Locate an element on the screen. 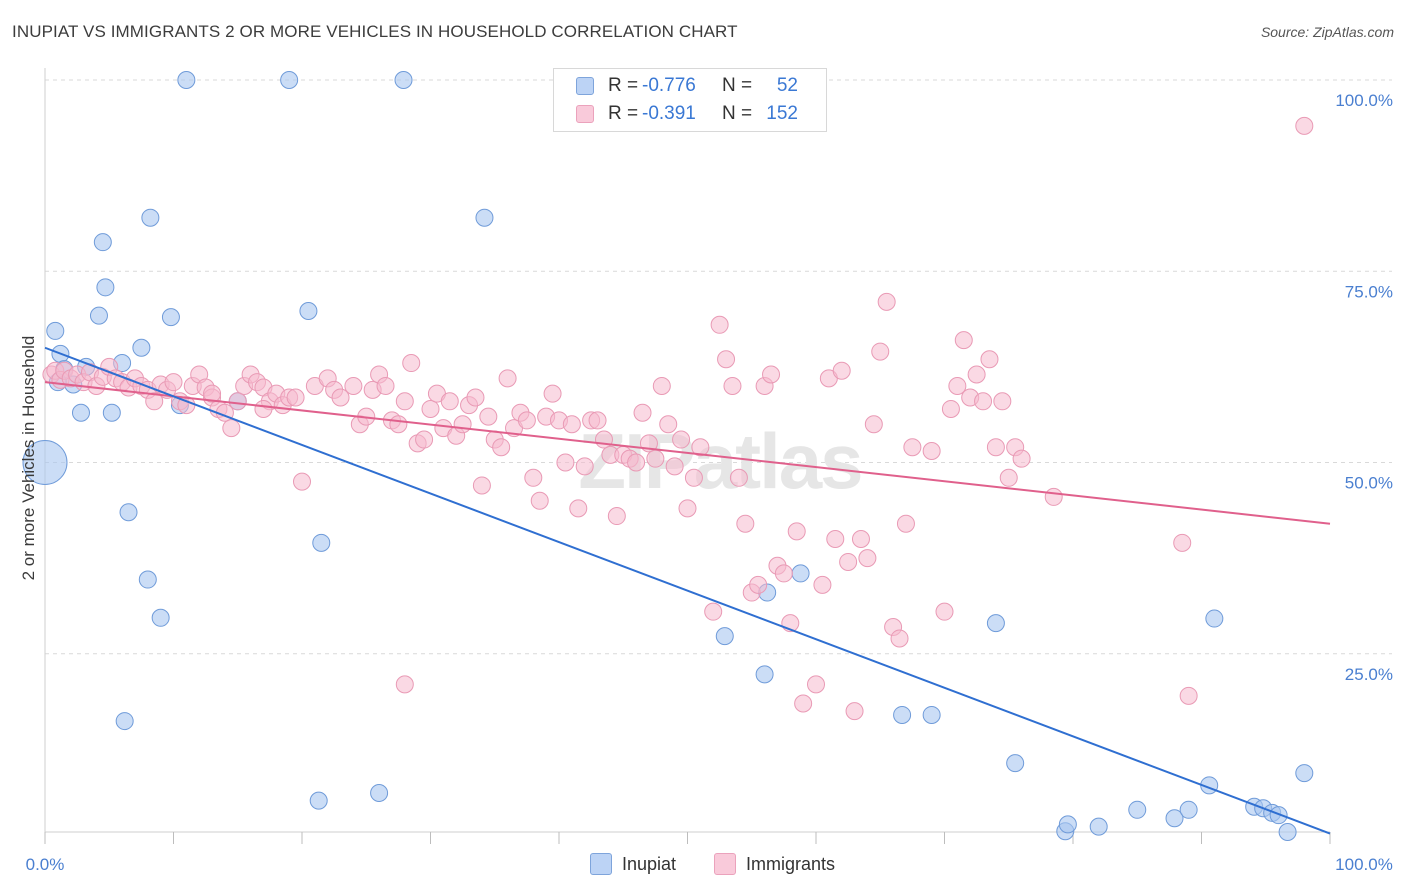  immigrants-legend-swatch is located at coordinates (725, 864).